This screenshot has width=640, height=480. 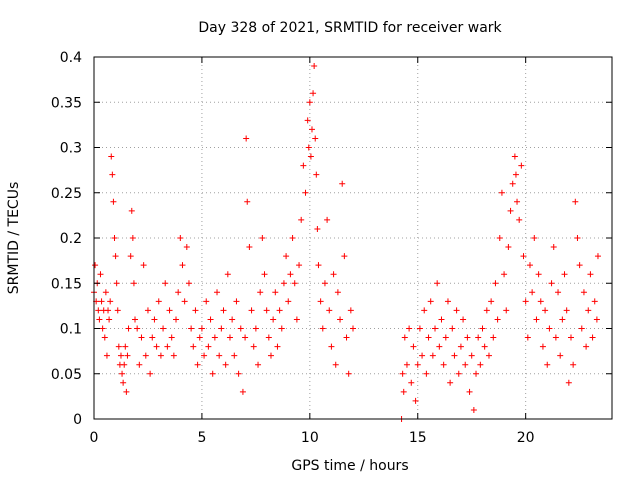 What do you see at coordinates (66, 103) in the screenshot?
I see `y-tick-label-7: 0.35` at bounding box center [66, 103].